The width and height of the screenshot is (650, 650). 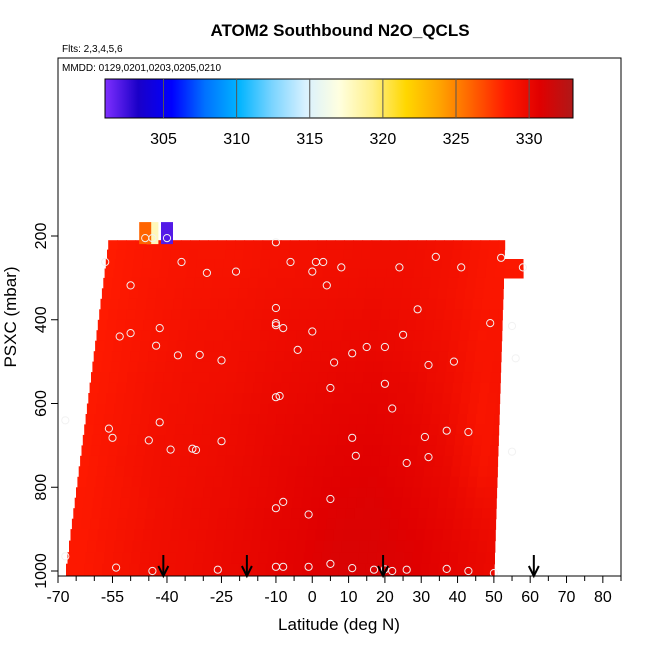 I want to click on y-tick-label: 800, so click(x=41, y=487).